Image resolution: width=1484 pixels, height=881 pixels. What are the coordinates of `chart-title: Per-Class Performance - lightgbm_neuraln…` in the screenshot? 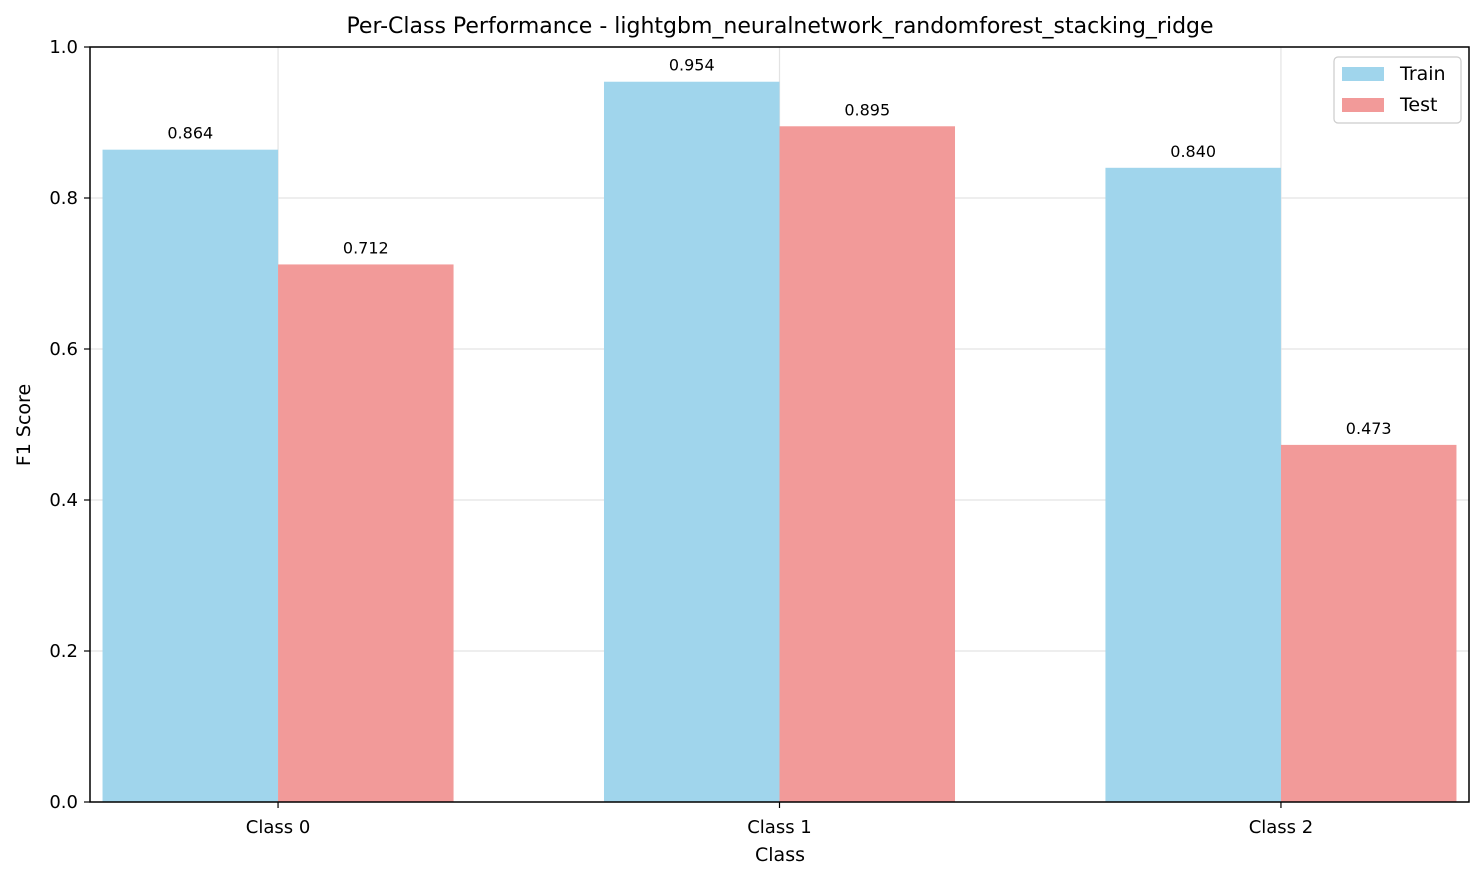 It's located at (779, 26).